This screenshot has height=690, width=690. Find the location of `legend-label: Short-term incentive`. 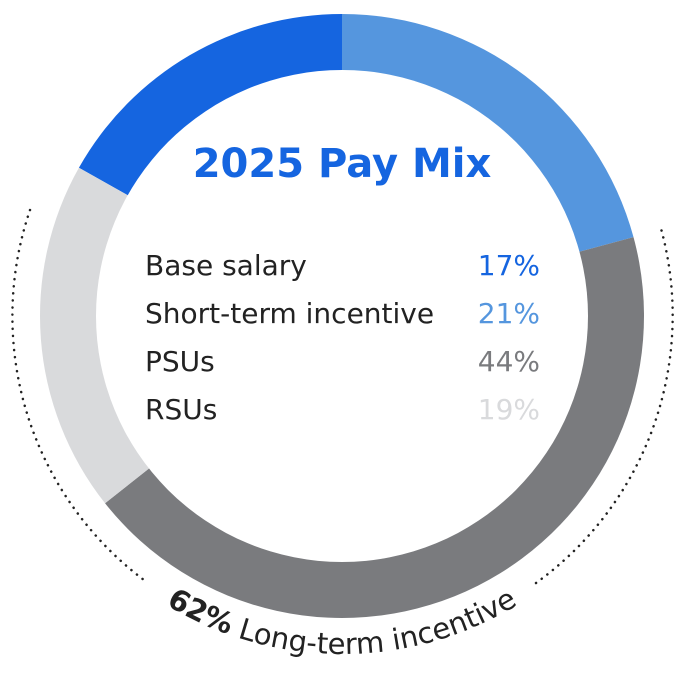

legend-label: Short-term incentive is located at coordinates (289, 313).